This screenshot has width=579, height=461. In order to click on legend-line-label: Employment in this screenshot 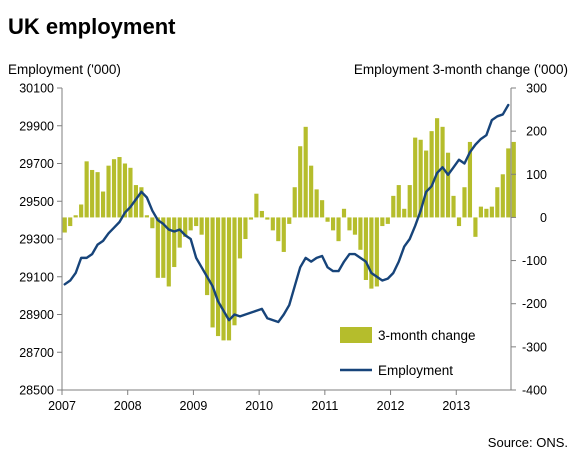, I will do `click(415, 370)`.